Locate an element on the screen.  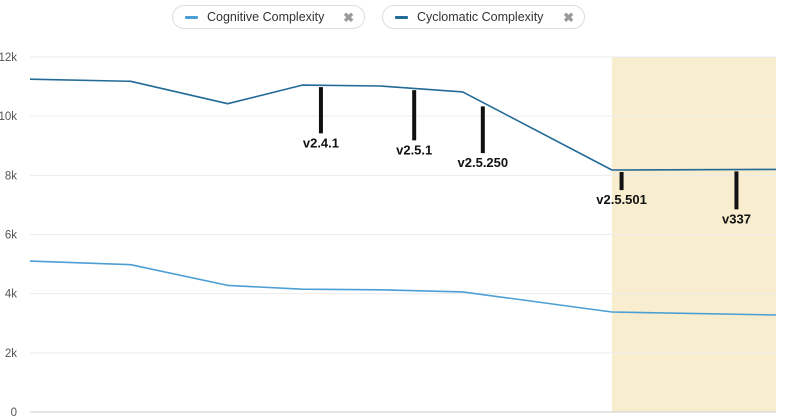
y-tick-label: 0 is located at coordinates (14, 413).